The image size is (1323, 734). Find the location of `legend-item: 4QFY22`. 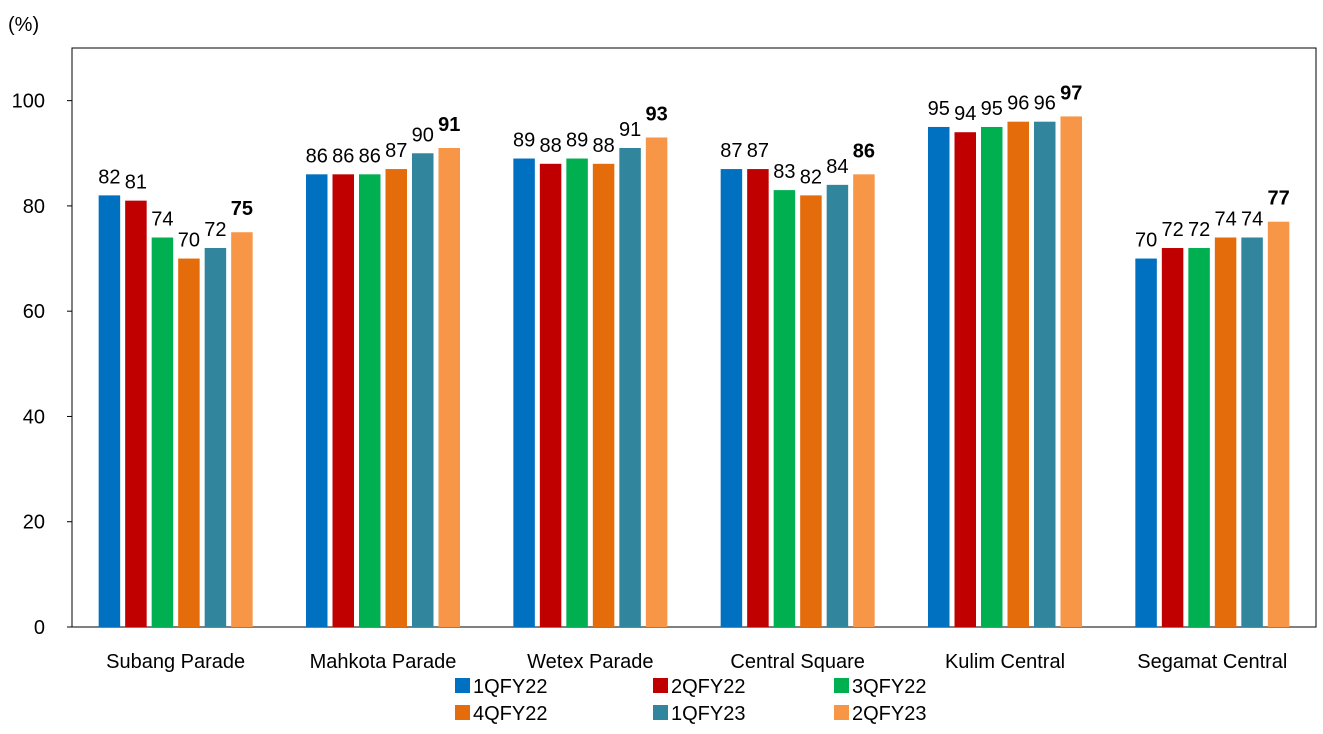

legend-item: 4QFY22 is located at coordinates (501, 714).